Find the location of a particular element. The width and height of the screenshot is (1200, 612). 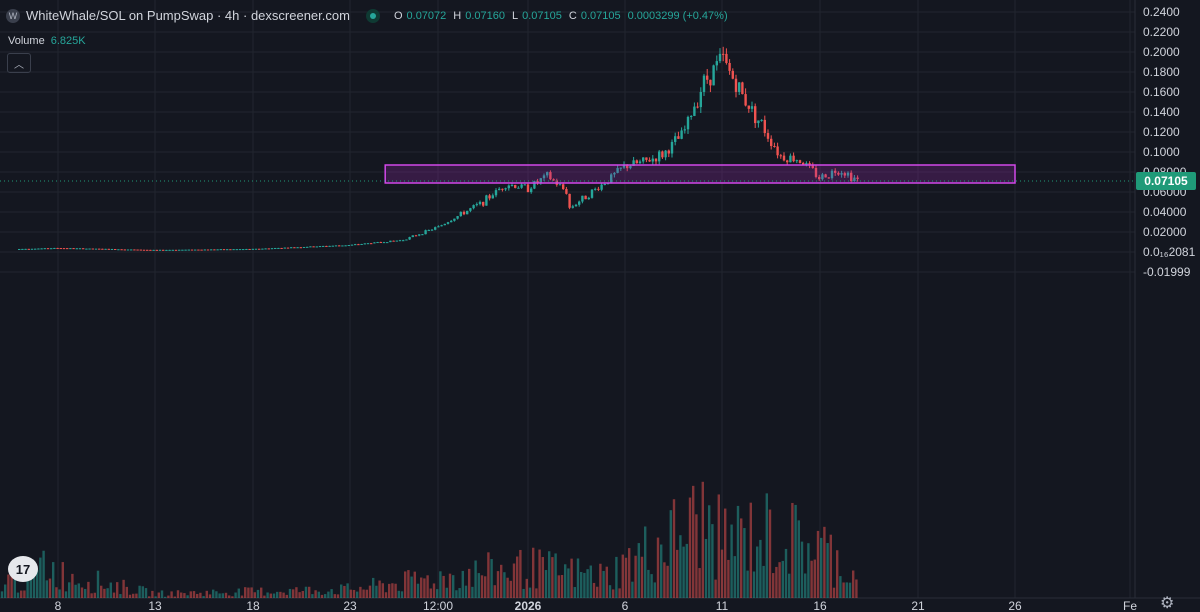

support-resistance-zone is located at coordinates (700, 174).